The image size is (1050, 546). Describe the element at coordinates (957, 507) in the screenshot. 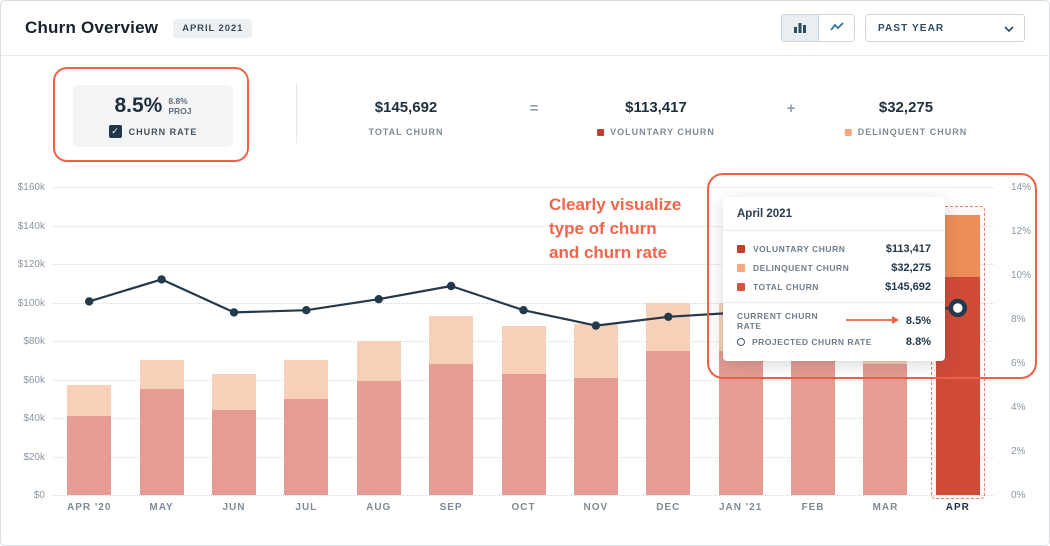

I see `x-axis-tick: APR` at that location.